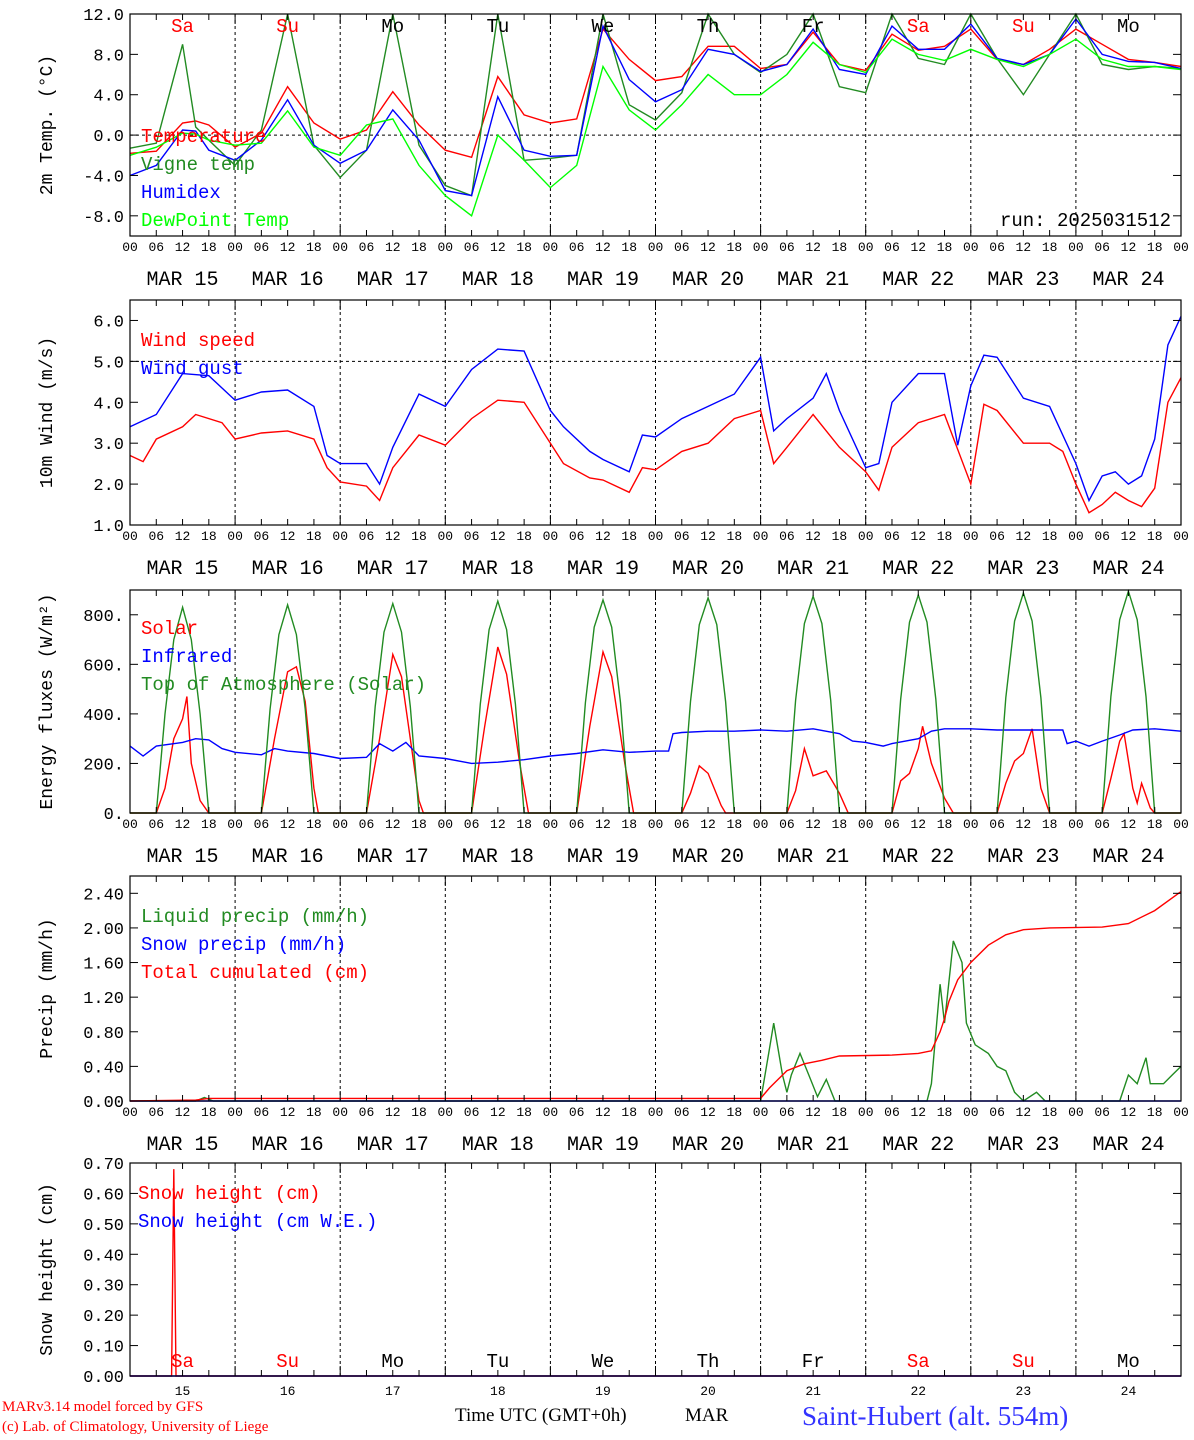 The height and width of the screenshot is (1440, 1194). Describe the element at coordinates (103, 765) in the screenshot. I see `y-tick-label: 200.` at that location.